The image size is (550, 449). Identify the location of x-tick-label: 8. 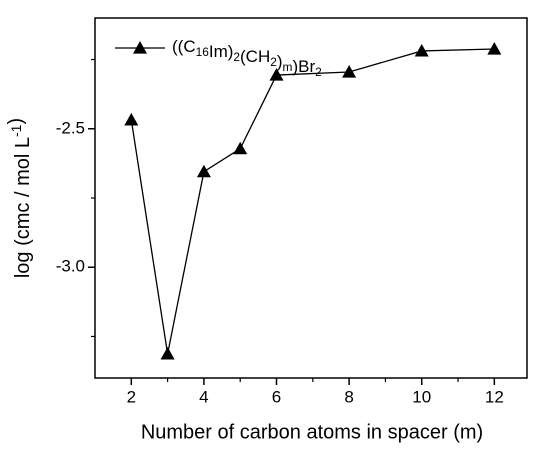
(348, 396).